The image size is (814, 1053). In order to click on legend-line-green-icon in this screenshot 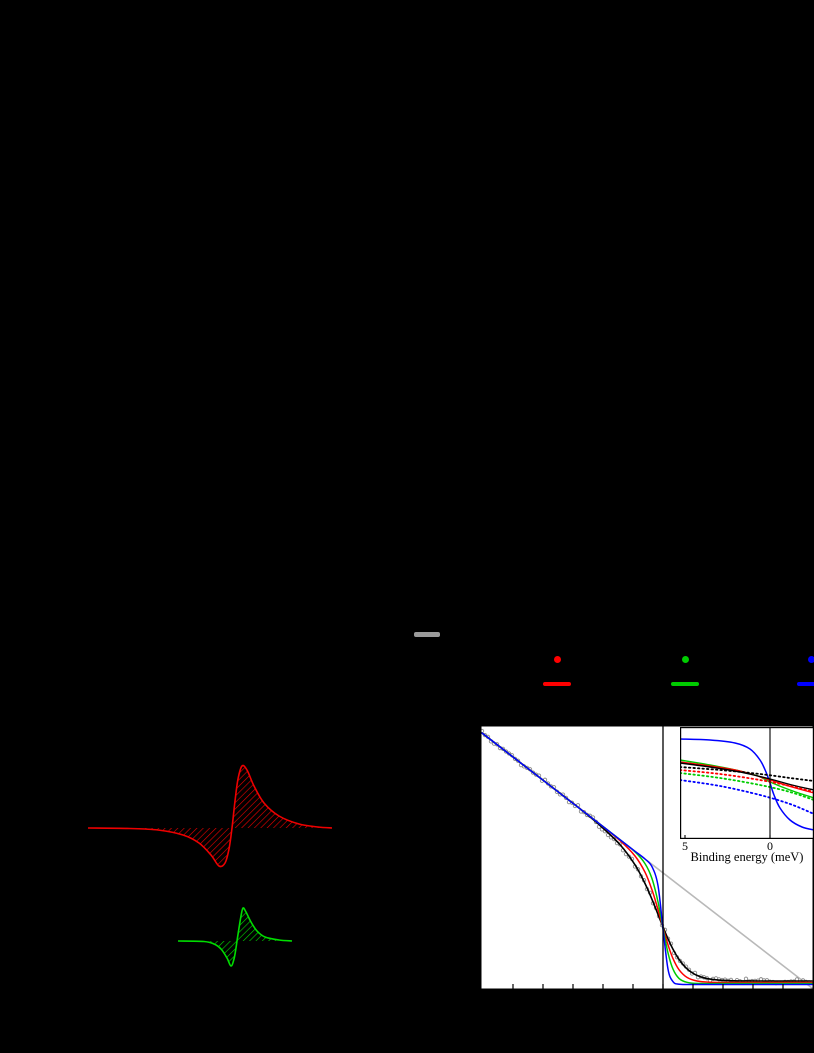, I will do `click(685, 684)`.